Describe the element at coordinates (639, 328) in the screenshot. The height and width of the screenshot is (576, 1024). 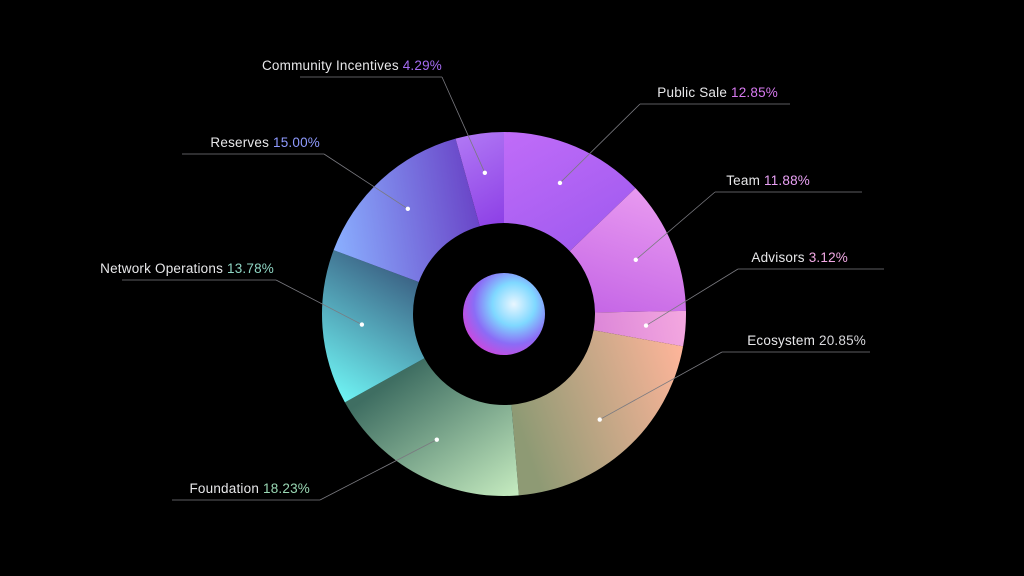
I see `slice-advisors` at that location.